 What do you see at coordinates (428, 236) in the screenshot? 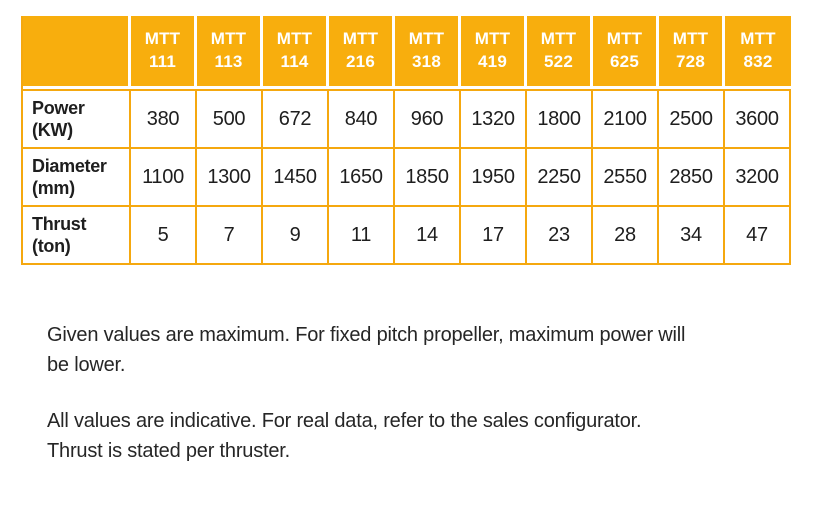
I see `thrust-cell: 14` at bounding box center [428, 236].